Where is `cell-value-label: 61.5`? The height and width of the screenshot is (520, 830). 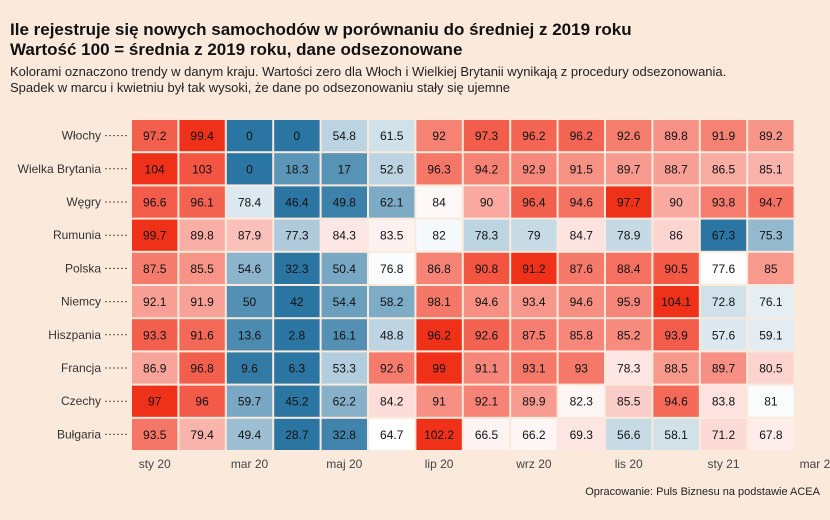
cell-value-label: 61.5 is located at coordinates (392, 136).